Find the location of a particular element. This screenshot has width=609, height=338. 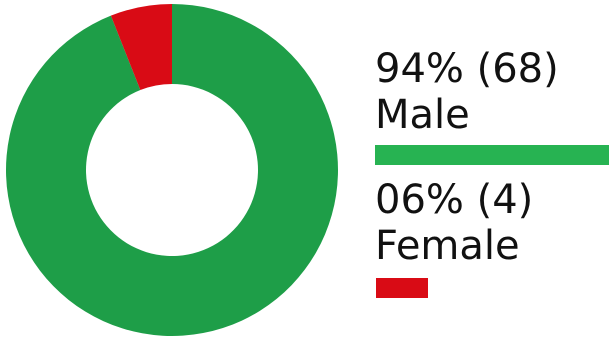

legend-swatch-male is located at coordinates (492, 155).